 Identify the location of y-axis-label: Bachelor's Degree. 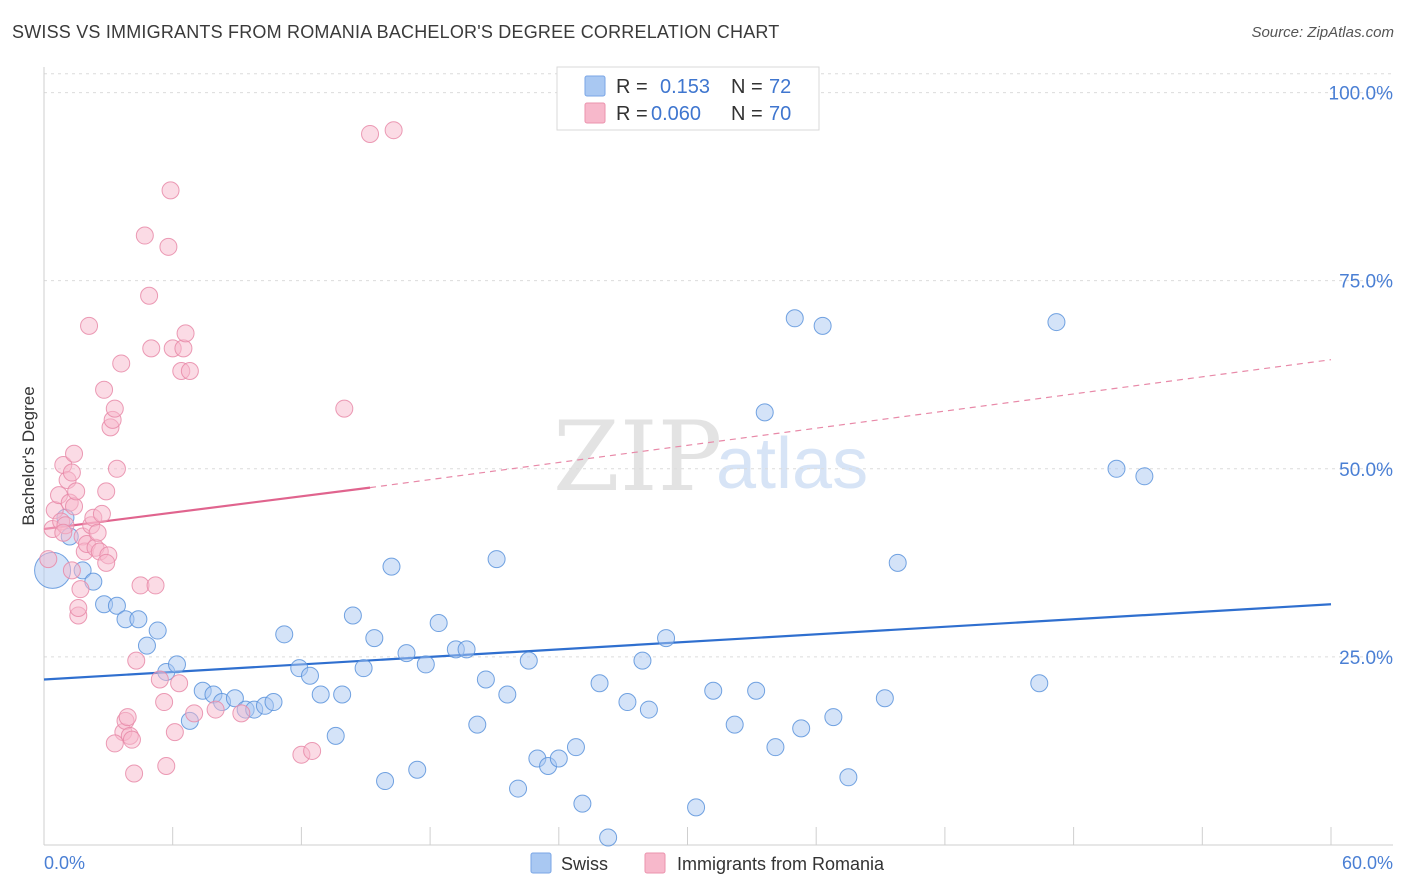
(28, 455).